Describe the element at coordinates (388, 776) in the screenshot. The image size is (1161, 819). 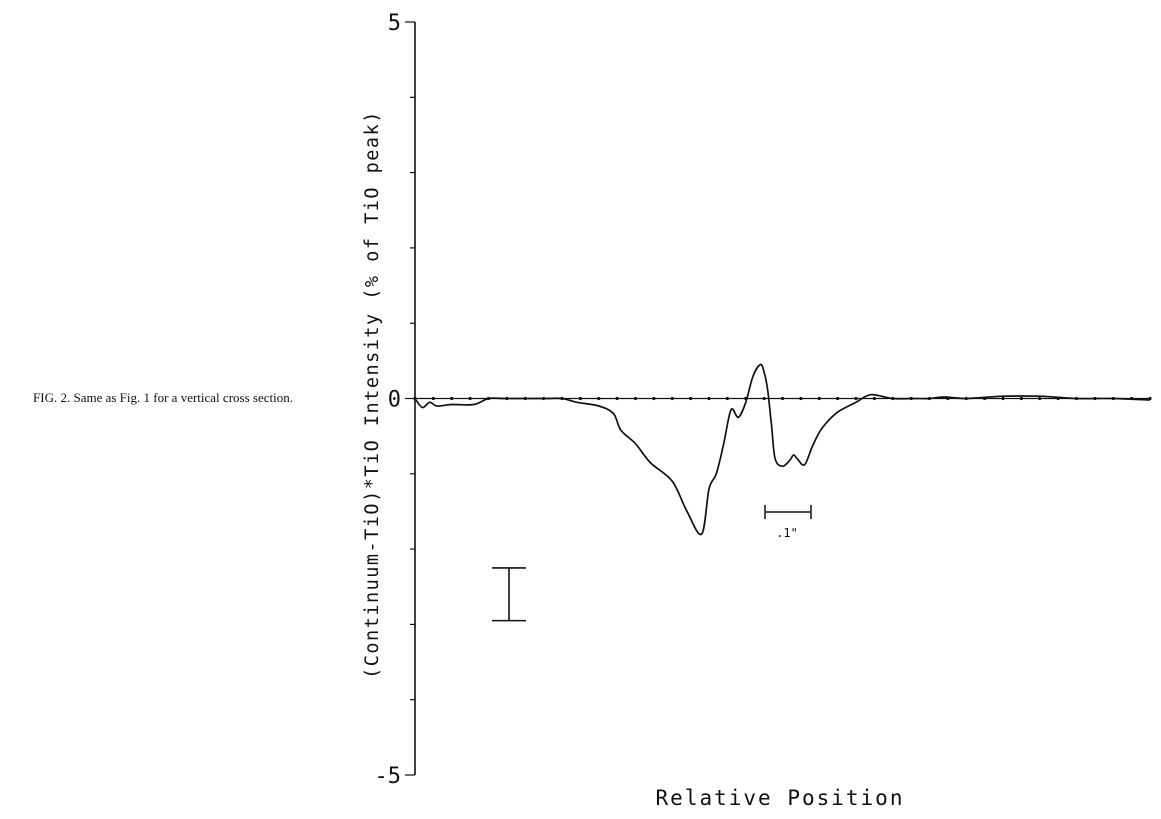
I see `y-tick-label: -5` at that location.